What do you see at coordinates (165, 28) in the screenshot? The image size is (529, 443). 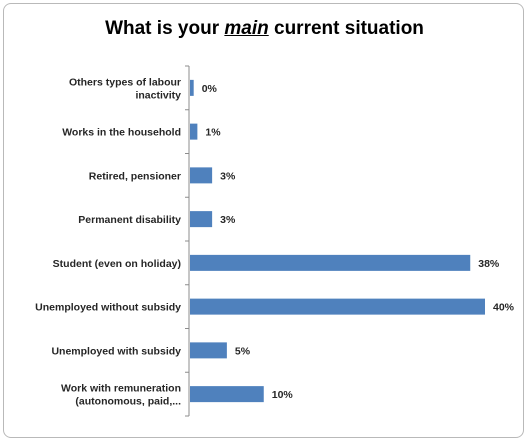 I see `title-part-1: What is your` at bounding box center [165, 28].